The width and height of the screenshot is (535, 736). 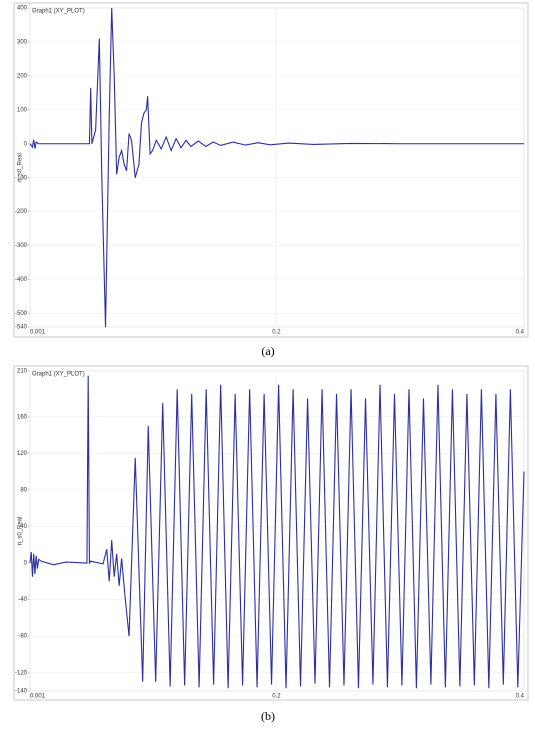 What do you see at coordinates (22, 110) in the screenshot?
I see `y-tick-label: 100` at bounding box center [22, 110].